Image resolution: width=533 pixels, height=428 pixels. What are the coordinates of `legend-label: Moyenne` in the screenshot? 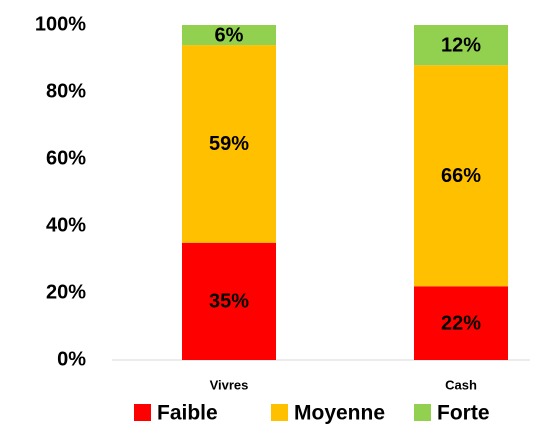 It's located at (339, 413).